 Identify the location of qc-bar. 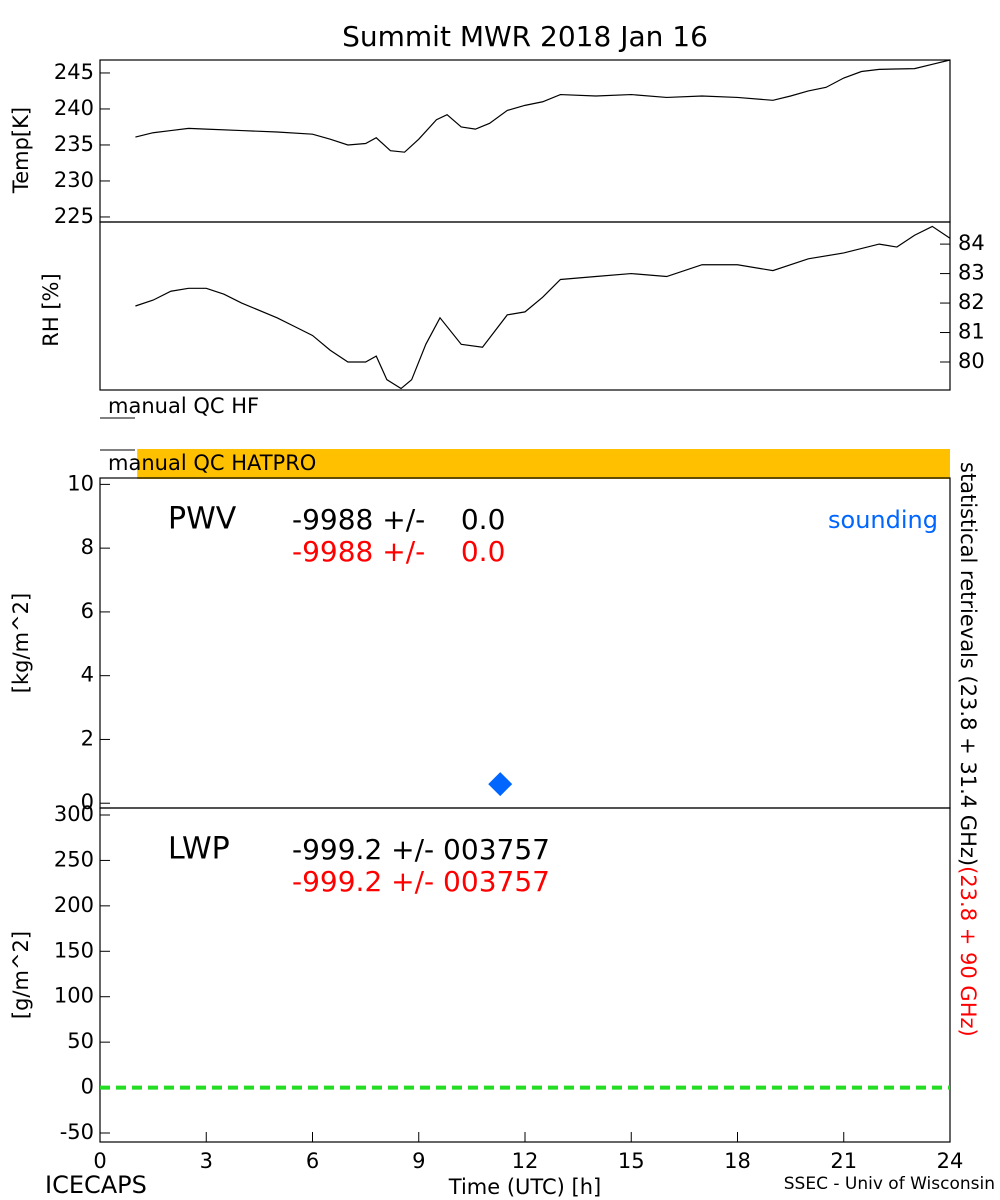
(543, 464).